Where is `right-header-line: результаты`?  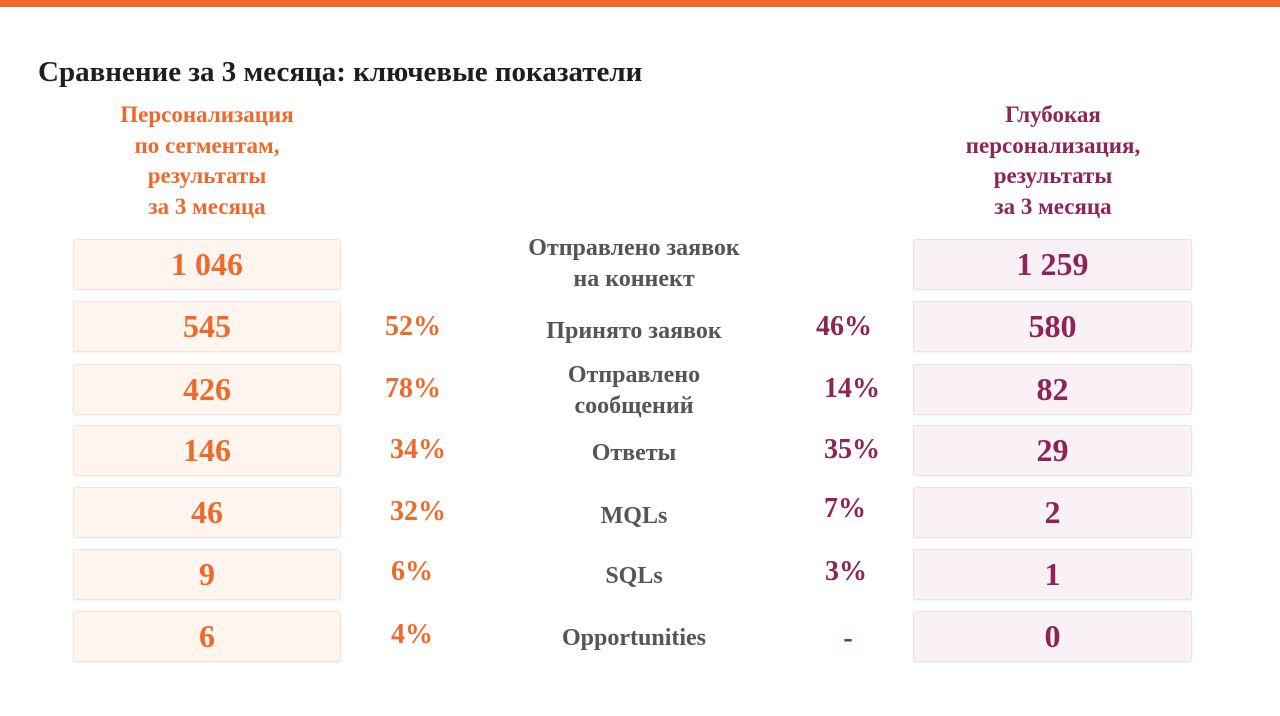 right-header-line: результаты is located at coordinates (1053, 175).